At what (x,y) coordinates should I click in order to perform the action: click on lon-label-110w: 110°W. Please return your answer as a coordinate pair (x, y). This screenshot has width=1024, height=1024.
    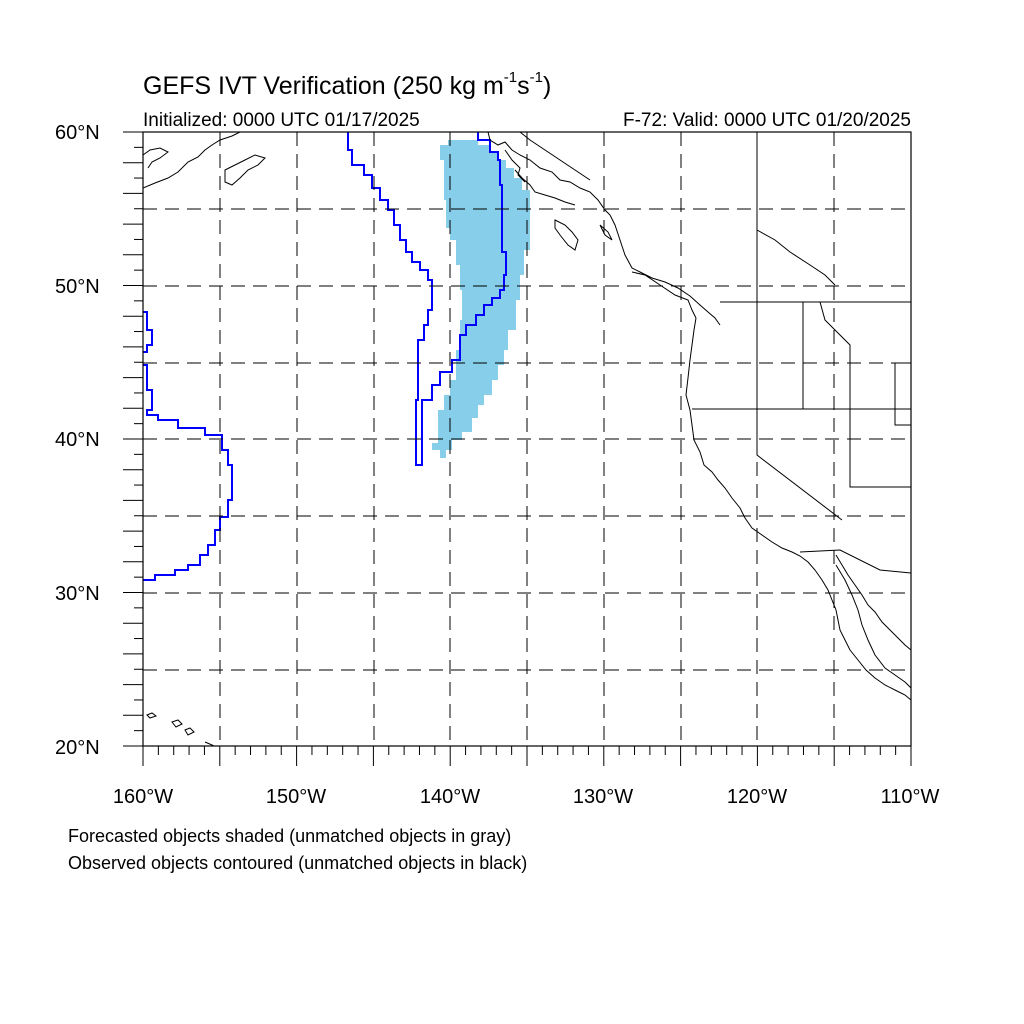
    Looking at the image, I should click on (910, 797).